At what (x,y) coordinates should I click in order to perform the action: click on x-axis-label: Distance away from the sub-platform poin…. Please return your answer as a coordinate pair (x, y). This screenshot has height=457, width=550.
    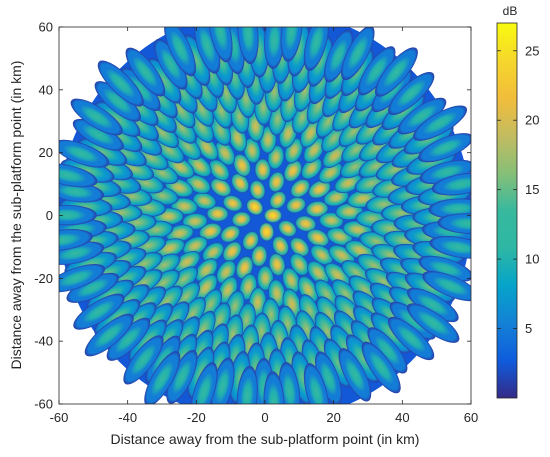
    Looking at the image, I should click on (265, 439).